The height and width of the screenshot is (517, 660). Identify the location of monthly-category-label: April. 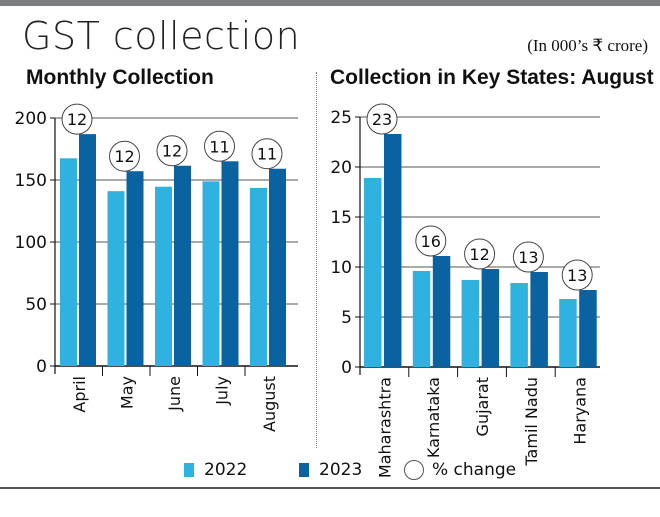
(79, 394).